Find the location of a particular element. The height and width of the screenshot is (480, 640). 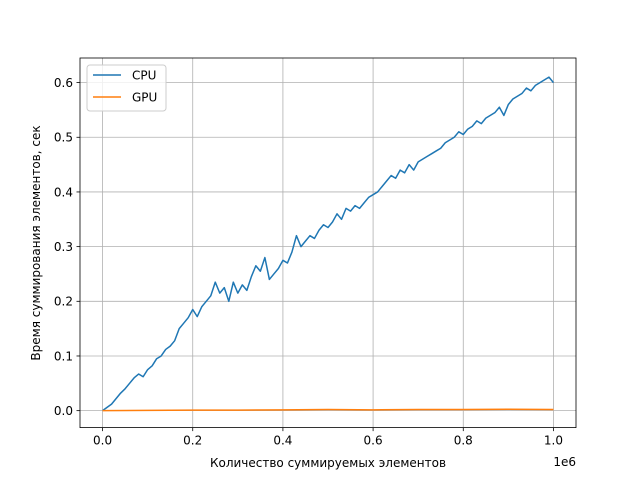

series-line-gpu is located at coordinates (328, 410).